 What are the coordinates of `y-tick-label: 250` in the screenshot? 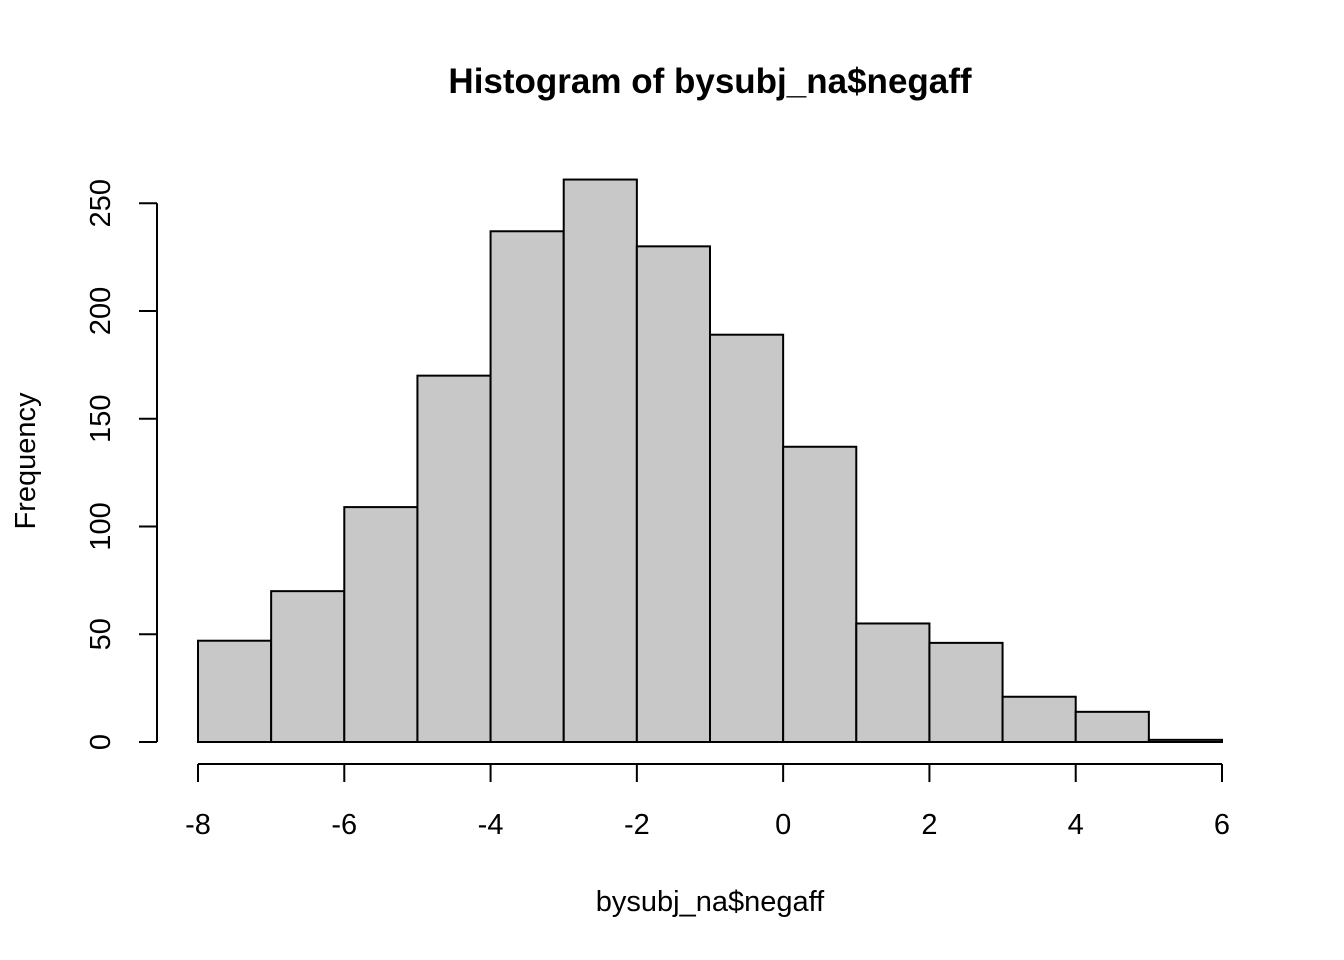 It's located at (101, 203).